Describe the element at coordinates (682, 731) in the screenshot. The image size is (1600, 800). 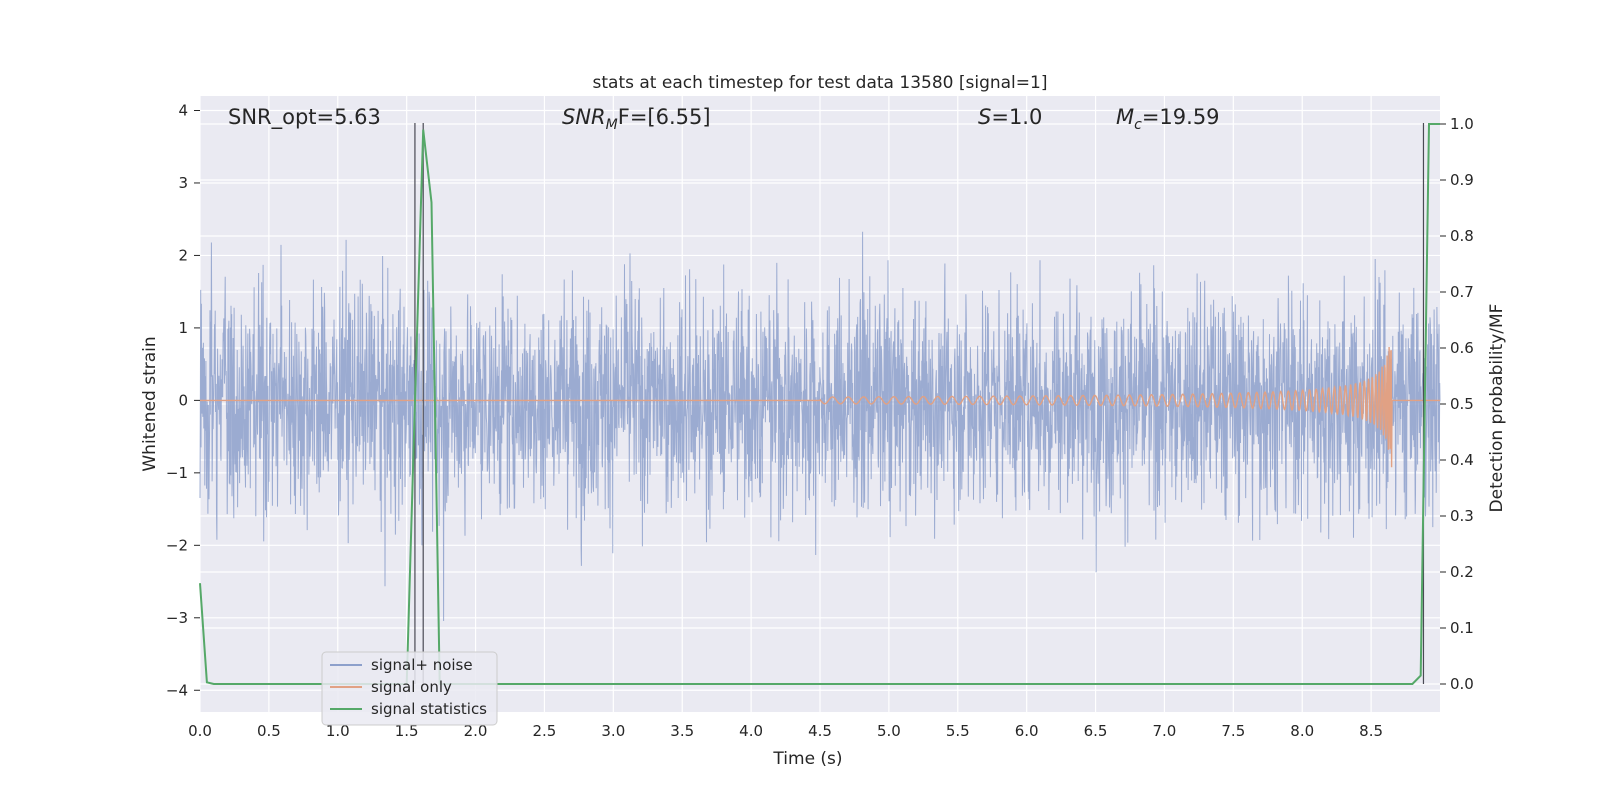
I see `x-tick-label: 3.5` at that location.